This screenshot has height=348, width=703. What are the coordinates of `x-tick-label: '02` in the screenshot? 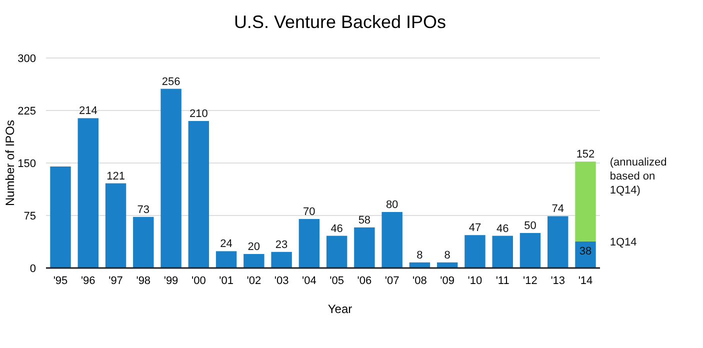 It's located at (254, 281).